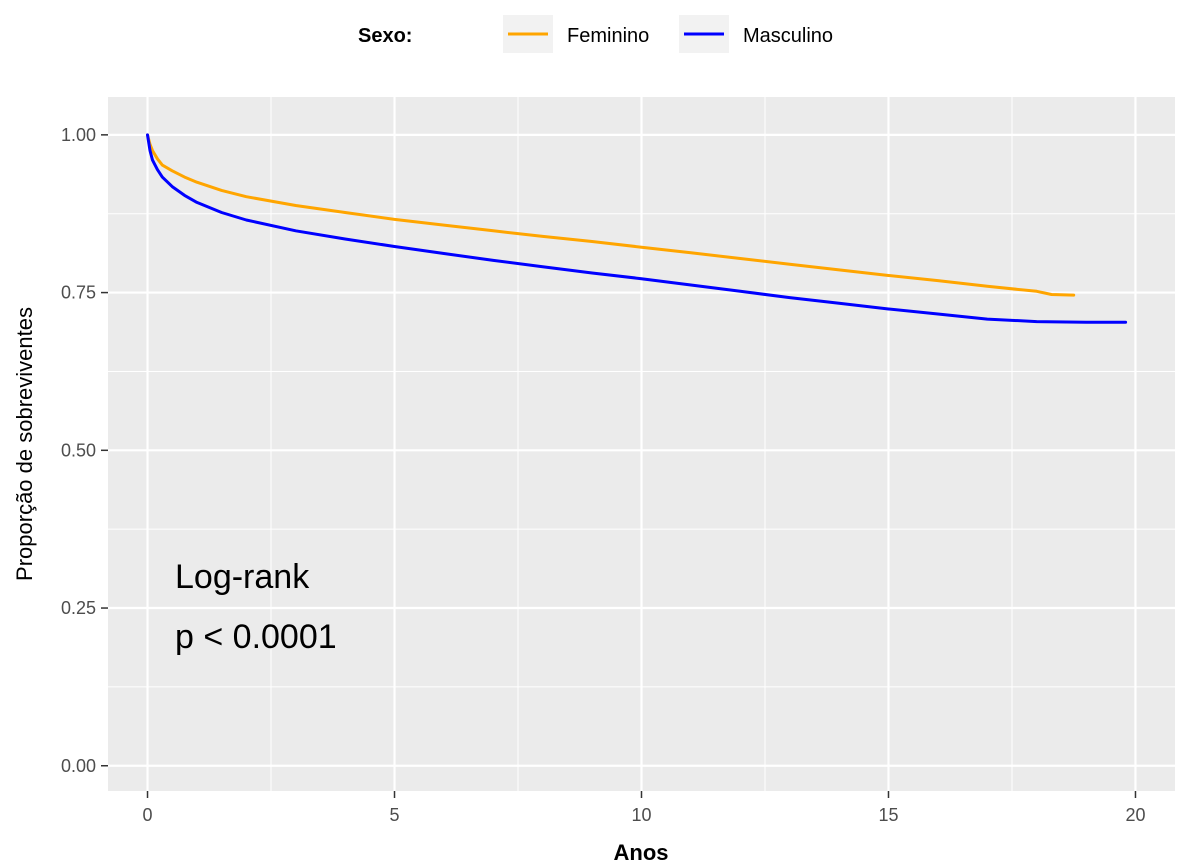 Image resolution: width=1179 pixels, height=868 pixels. Describe the element at coordinates (395, 815) in the screenshot. I see `x-tick-label: 5` at that location.